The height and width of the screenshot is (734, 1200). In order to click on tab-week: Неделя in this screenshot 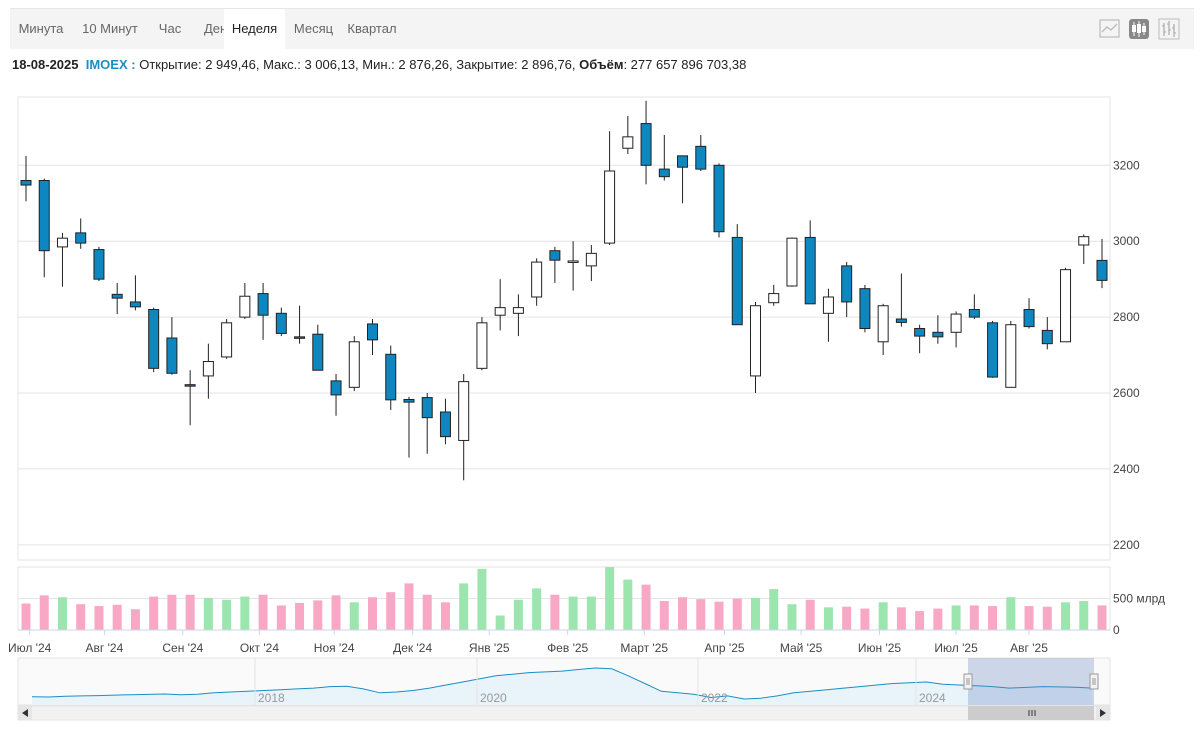, I will do `click(254, 29)`.